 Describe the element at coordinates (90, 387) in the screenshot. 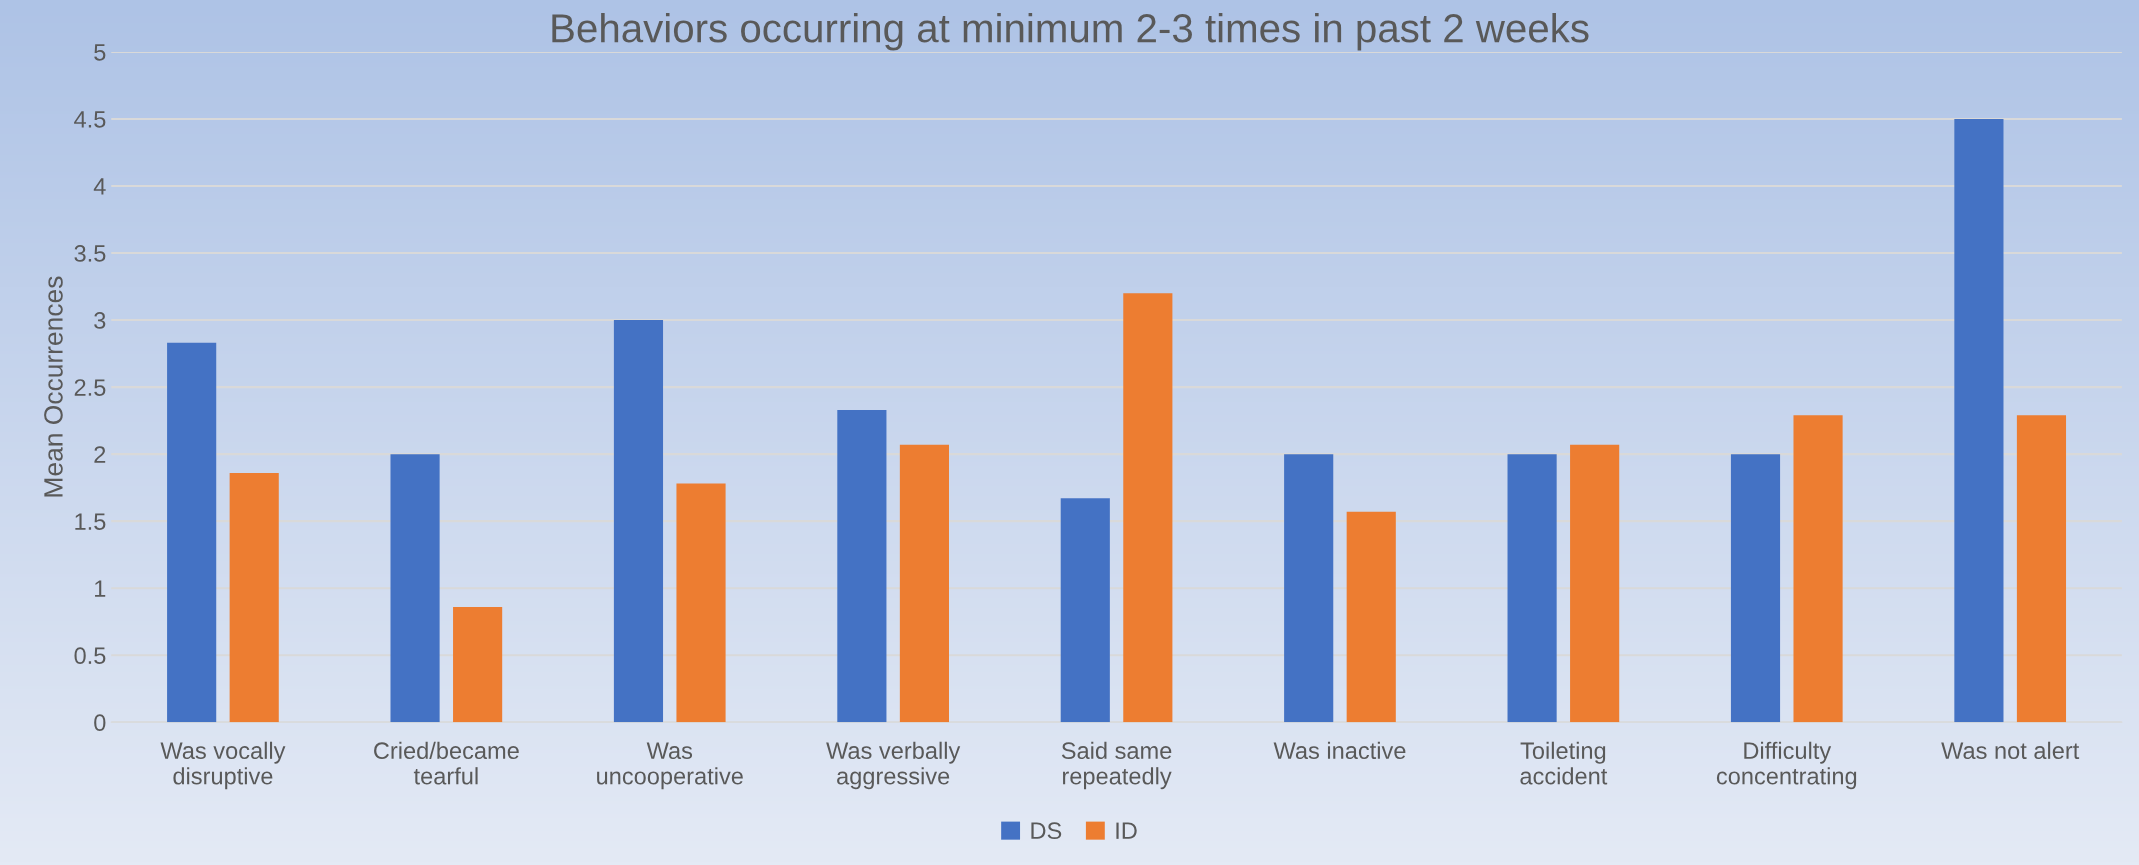

I see `y-tick-label: 2.5` at that location.